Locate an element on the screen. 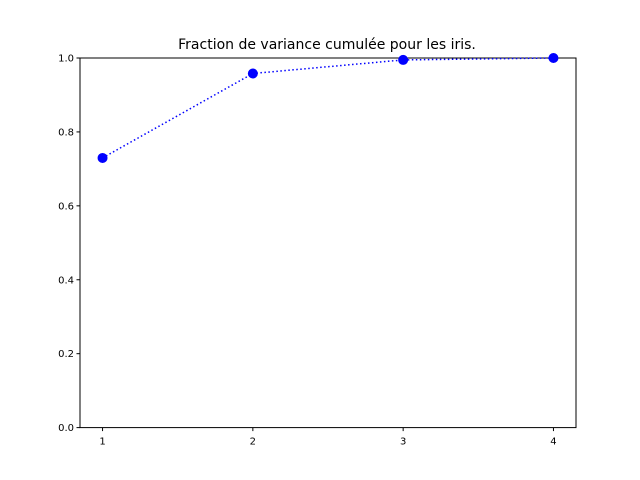 The height and width of the screenshot is (480, 640). y-tick-label: 1.0 is located at coordinates (66, 59).